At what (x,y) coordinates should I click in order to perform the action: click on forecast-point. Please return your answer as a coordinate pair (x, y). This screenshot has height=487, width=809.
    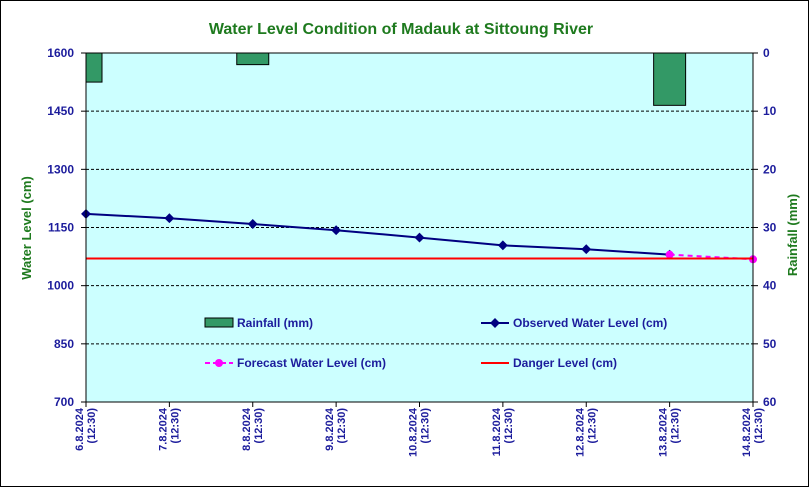
    Looking at the image, I should click on (669, 254).